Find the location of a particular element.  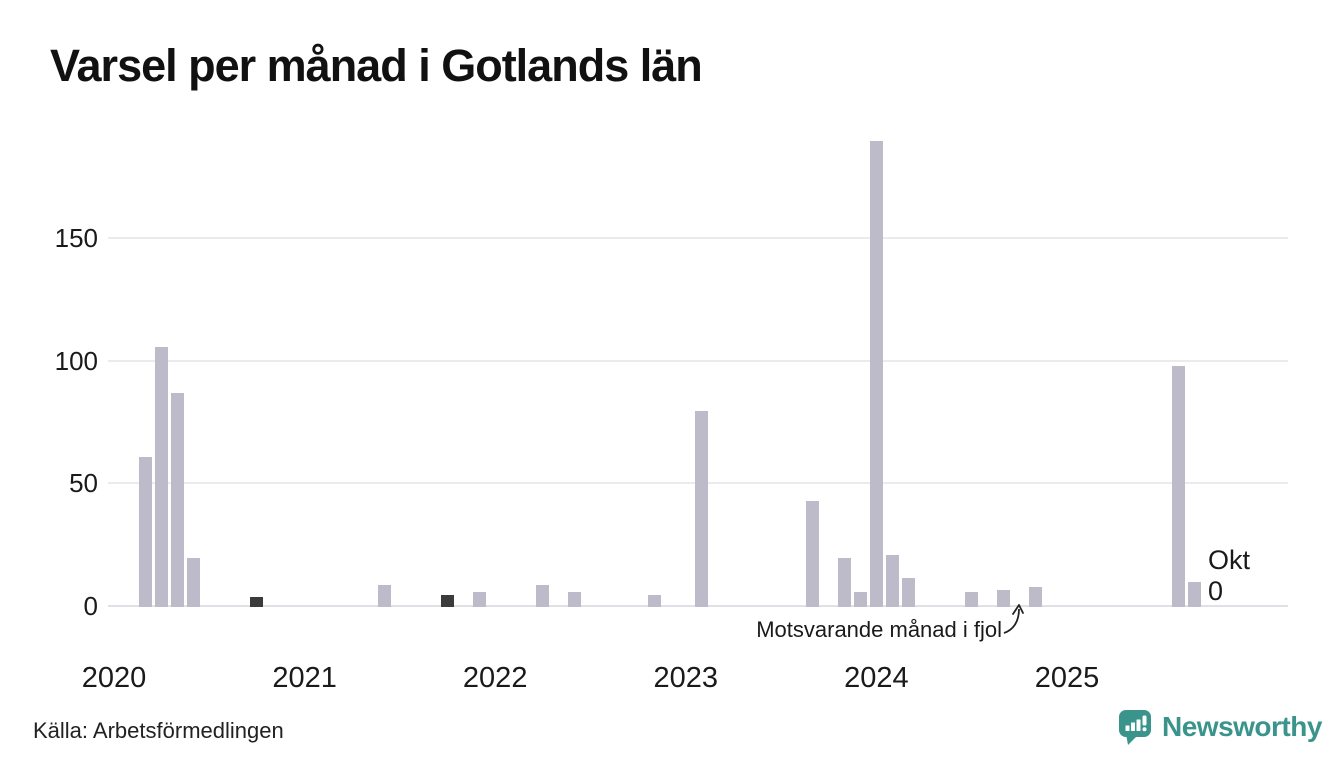

current-month-label: Okt 0 is located at coordinates (1229, 576).